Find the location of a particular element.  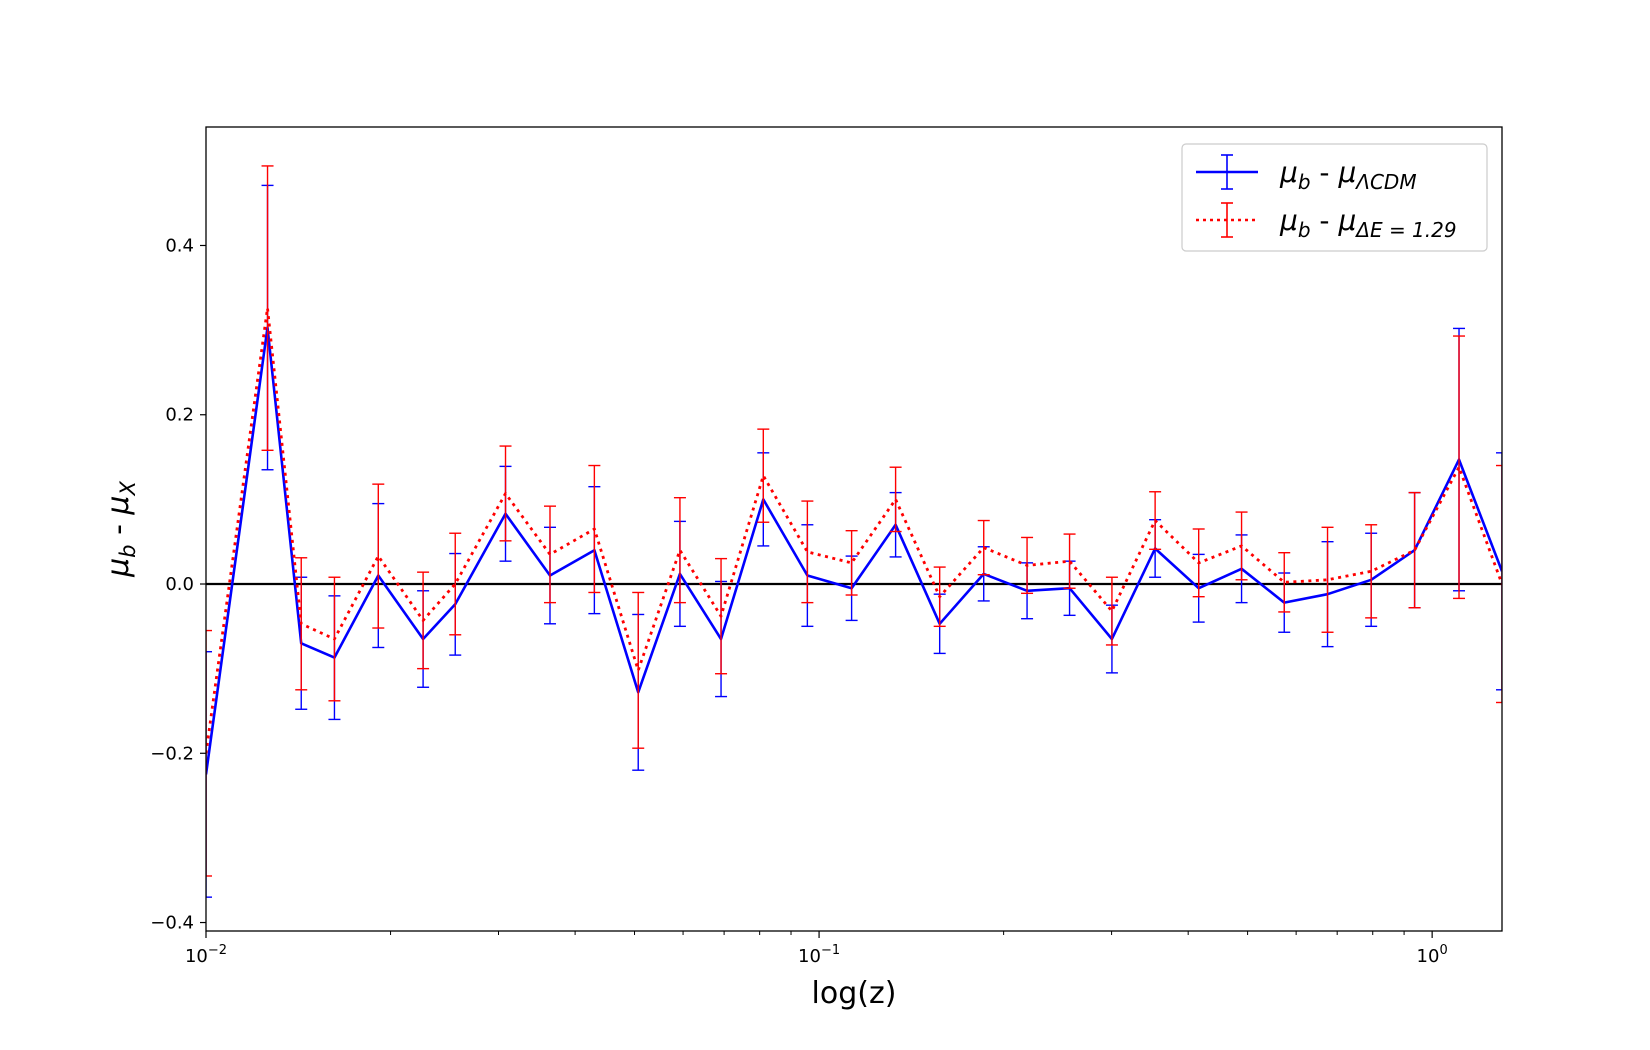

svg-text: μb - μΛCDM is located at coordinates (1348, 175).